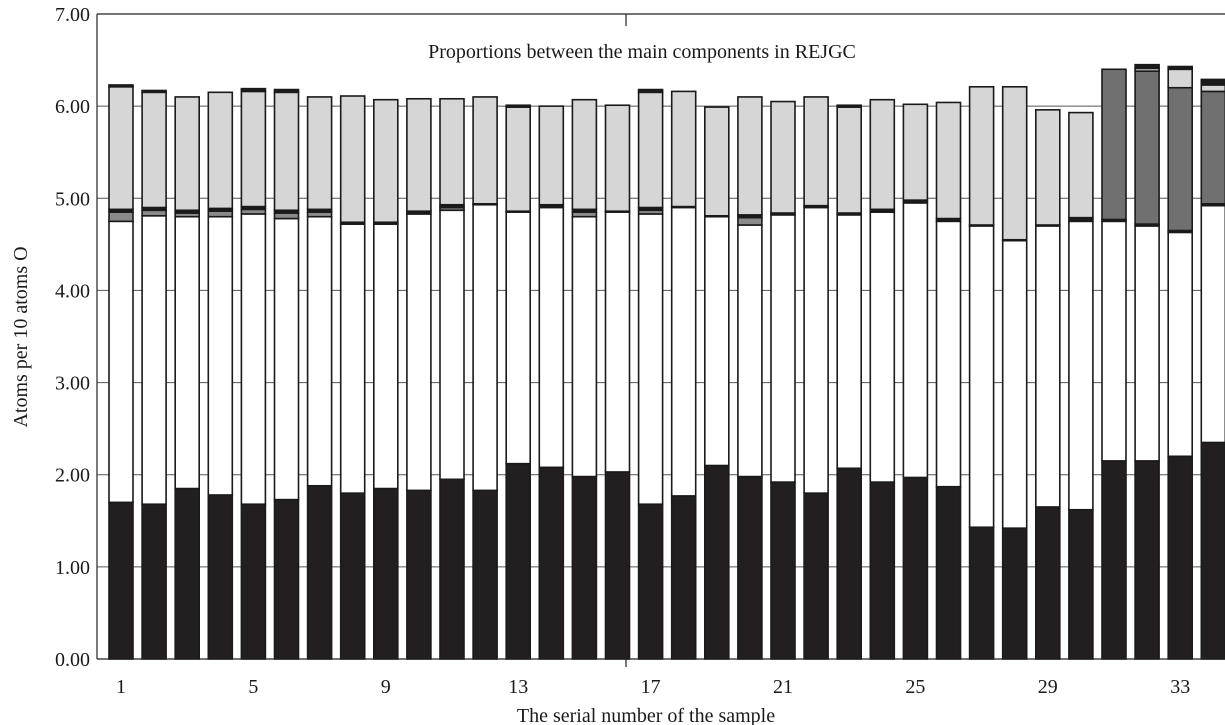 This screenshot has width=1225, height=725. Describe the element at coordinates (646, 715) in the screenshot. I see `x-axis-label: The serial number of the sample` at that location.